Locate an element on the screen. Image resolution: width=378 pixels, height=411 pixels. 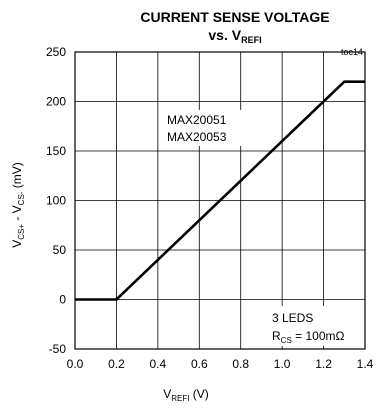
x-tick-label: 1.4 is located at coordinates (365, 364).